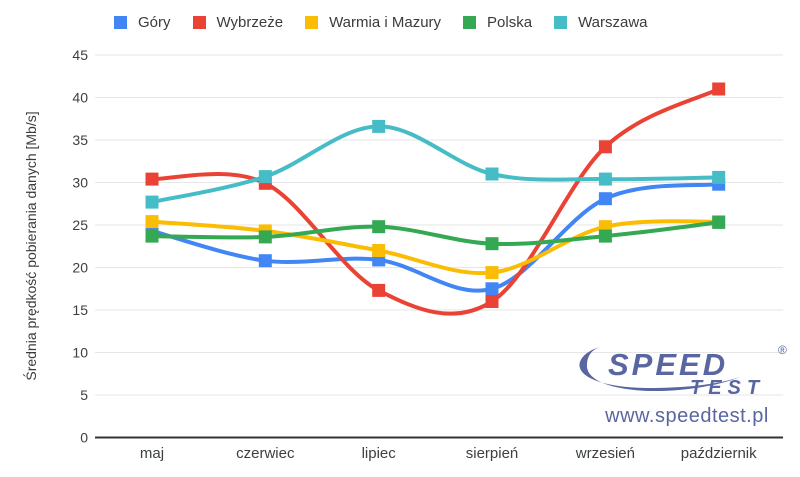 Image resolution: width=800 pixels, height=477 pixels. Describe the element at coordinates (265, 453) in the screenshot. I see `x-tick-label-czerwiec: czerwiec` at that location.